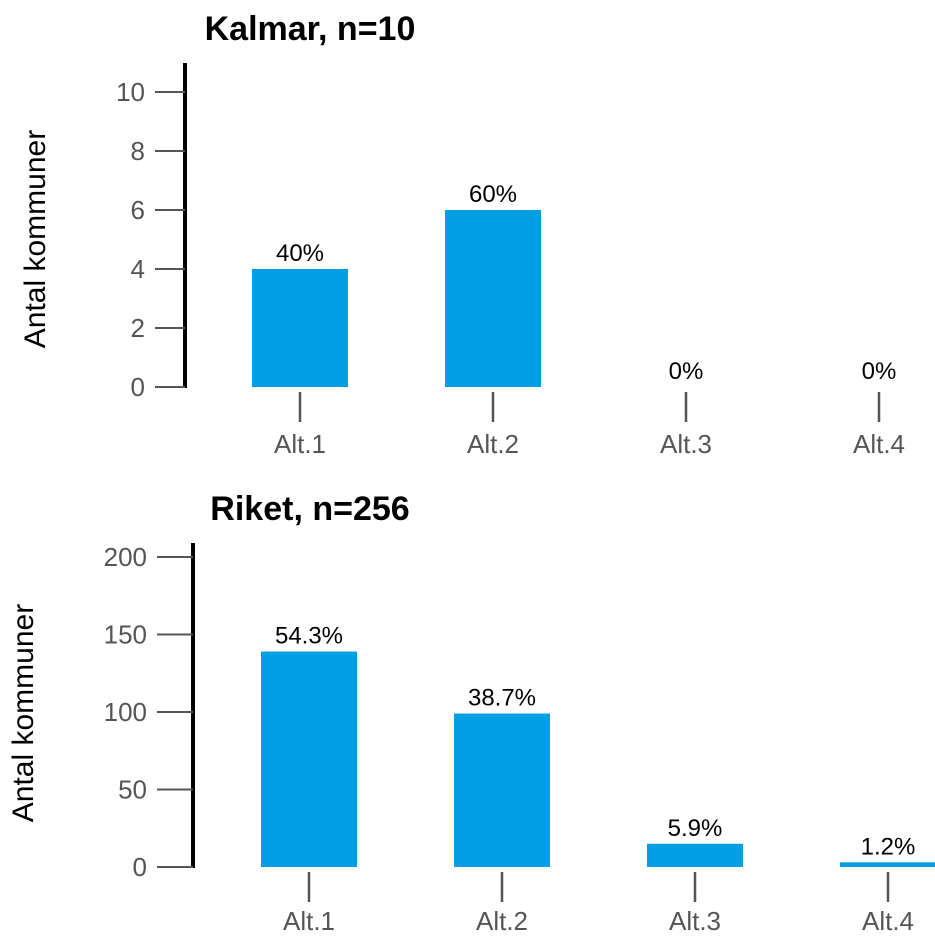 Image resolution: width=935 pixels, height=941 pixels. I want to click on data-label: 54.3%, so click(309, 636).